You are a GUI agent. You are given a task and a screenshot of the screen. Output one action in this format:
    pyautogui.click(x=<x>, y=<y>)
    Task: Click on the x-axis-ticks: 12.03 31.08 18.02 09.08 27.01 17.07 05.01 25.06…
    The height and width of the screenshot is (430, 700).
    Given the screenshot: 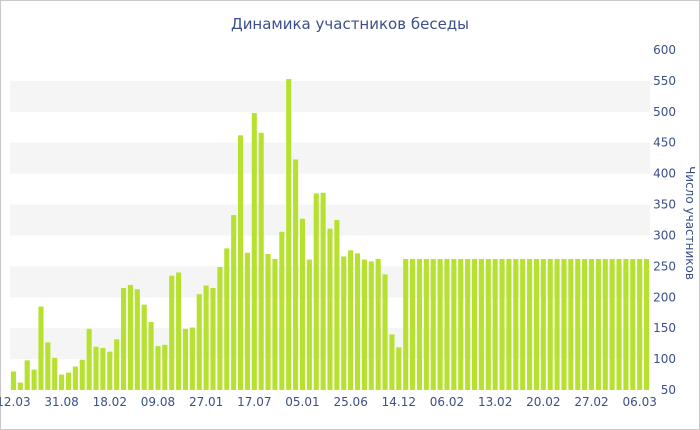 What is the action you would take?
    pyautogui.click(x=328, y=402)
    